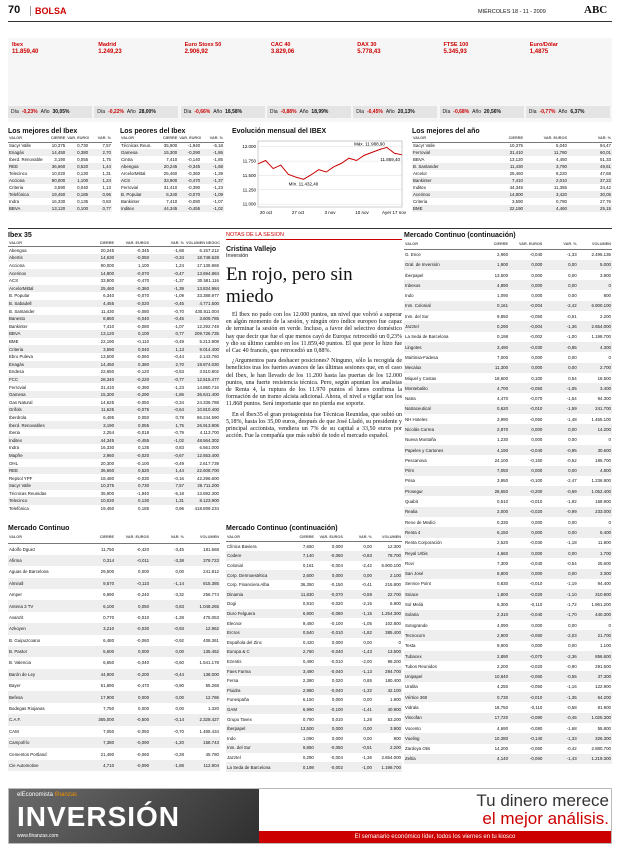  Describe the element at coordinates (211, 595) in the screenshot. I see `table-cell: 256.774` at that location.